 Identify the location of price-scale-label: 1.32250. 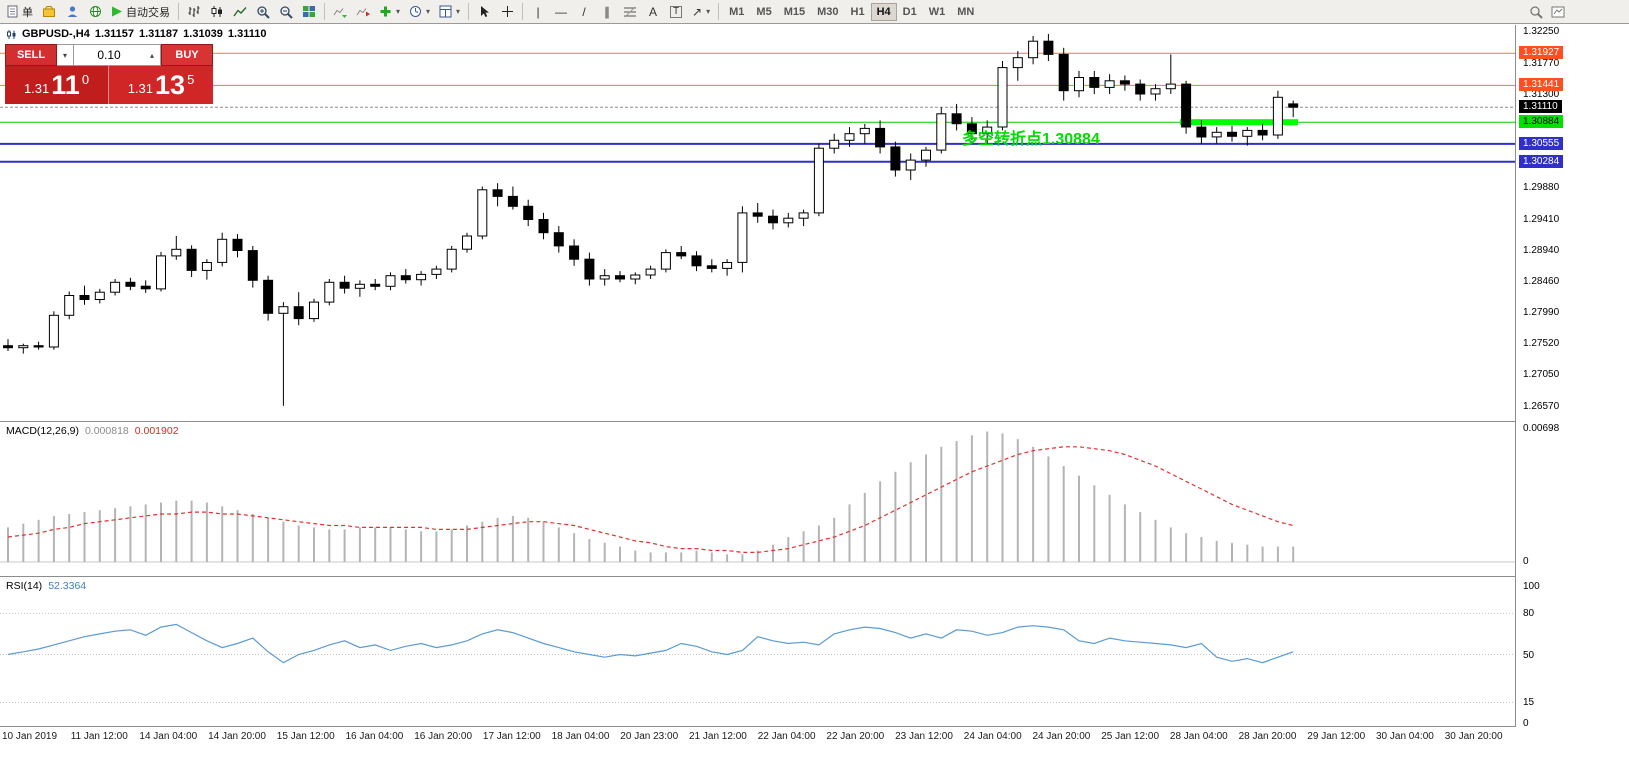
(1541, 31).